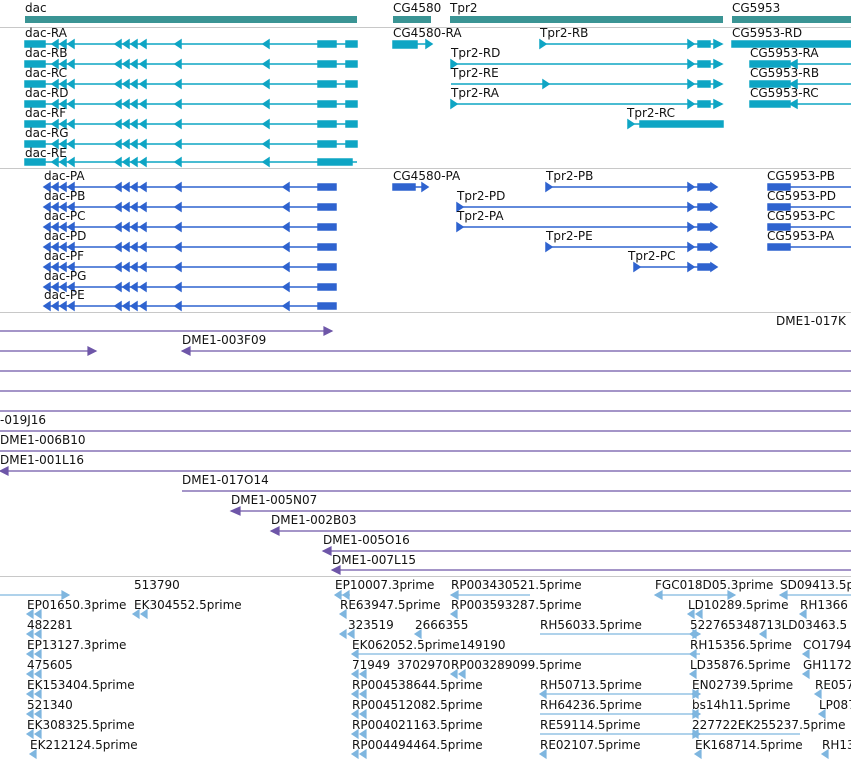 The width and height of the screenshot is (851, 760). Describe the element at coordinates (590, 745) in the screenshot. I see `est-label: RE02107.5prime` at that location.